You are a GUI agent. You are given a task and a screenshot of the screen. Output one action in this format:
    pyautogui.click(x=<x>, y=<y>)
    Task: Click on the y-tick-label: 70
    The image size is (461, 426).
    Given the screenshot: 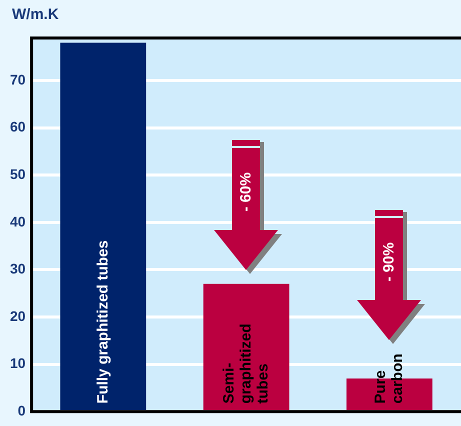 What is the action you would take?
    pyautogui.click(x=18, y=79)
    